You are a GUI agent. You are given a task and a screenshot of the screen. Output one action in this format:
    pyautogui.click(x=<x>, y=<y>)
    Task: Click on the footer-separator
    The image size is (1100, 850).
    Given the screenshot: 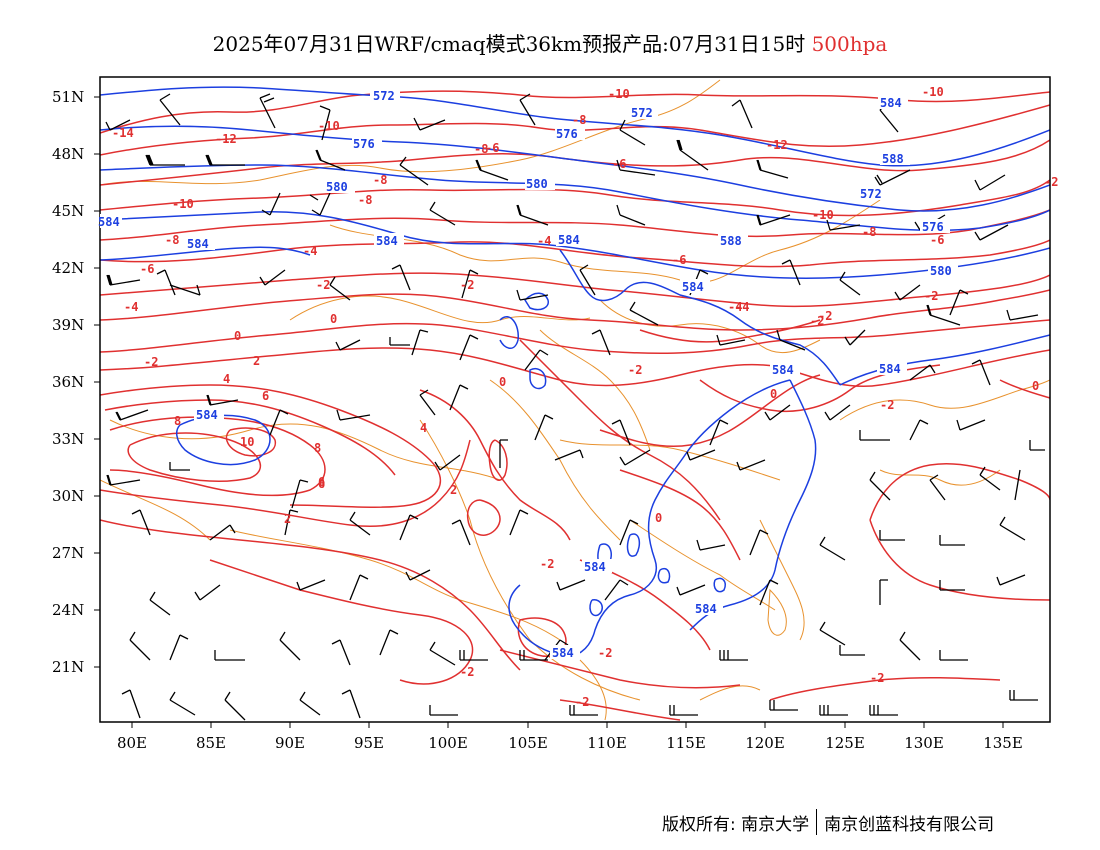 What is the action you would take?
    pyautogui.click(x=817, y=822)
    